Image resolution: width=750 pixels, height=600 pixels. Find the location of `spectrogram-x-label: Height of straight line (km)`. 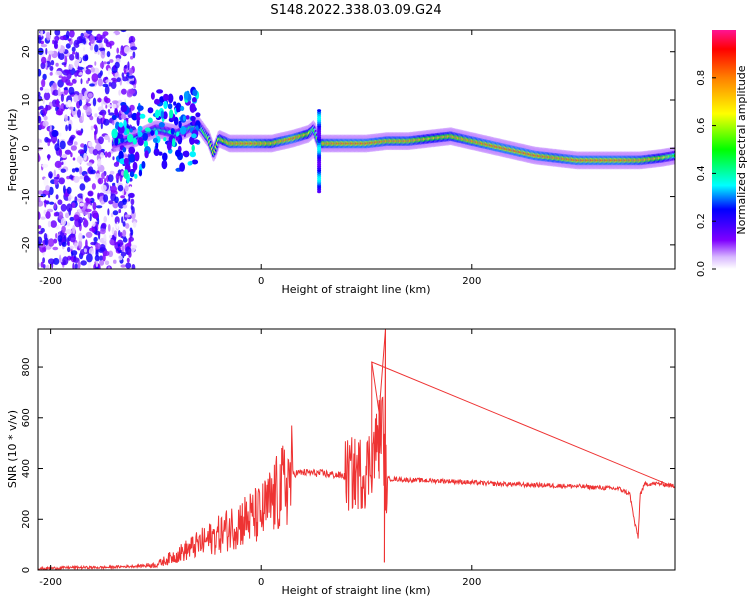

spectrogram-x-label: Height of straight line (km) is located at coordinates (355, 289).